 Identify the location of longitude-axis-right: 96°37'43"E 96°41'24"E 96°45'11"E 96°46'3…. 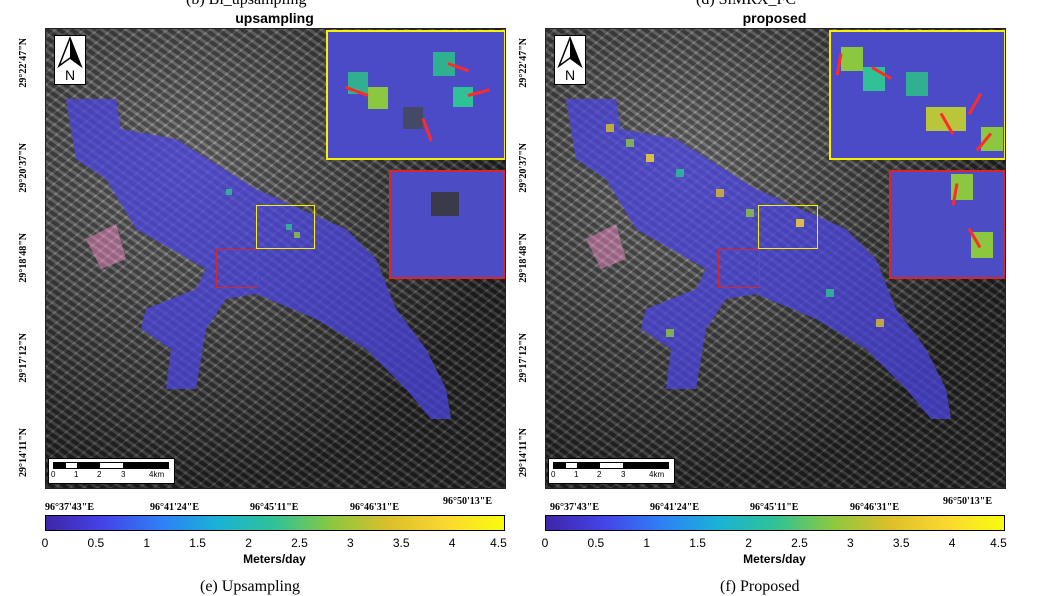
(774, 506).